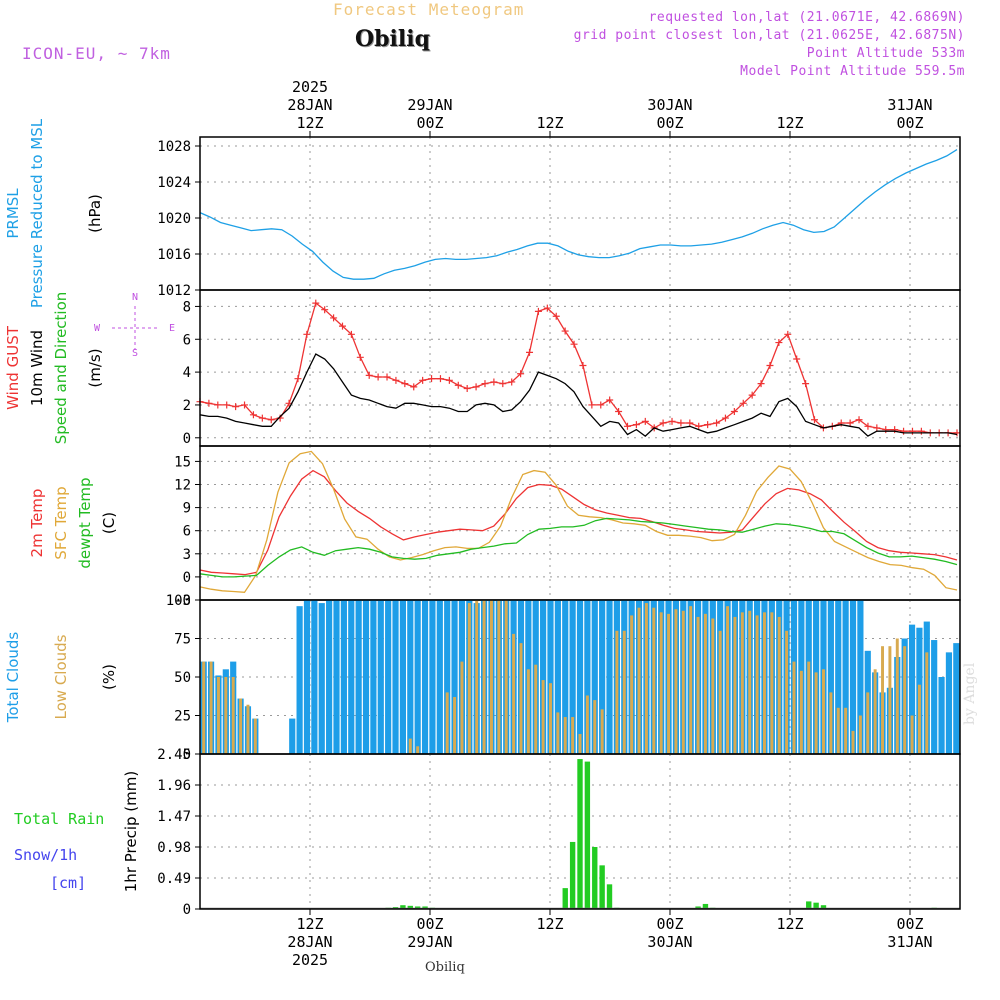 The image size is (1000, 1000). Describe the element at coordinates (172, 328) in the screenshot. I see `direction-east: E` at that location.